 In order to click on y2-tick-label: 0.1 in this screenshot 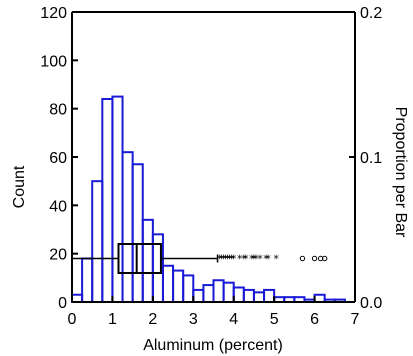, I will do `click(371, 158)`.